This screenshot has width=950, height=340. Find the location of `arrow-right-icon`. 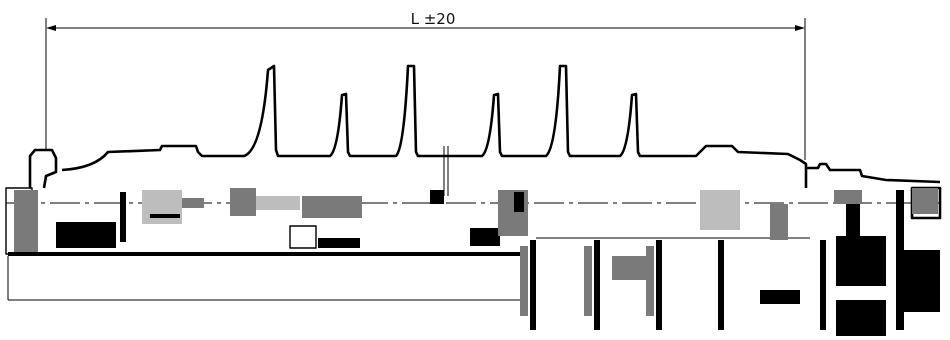

arrow-right-icon is located at coordinates (800, 28).